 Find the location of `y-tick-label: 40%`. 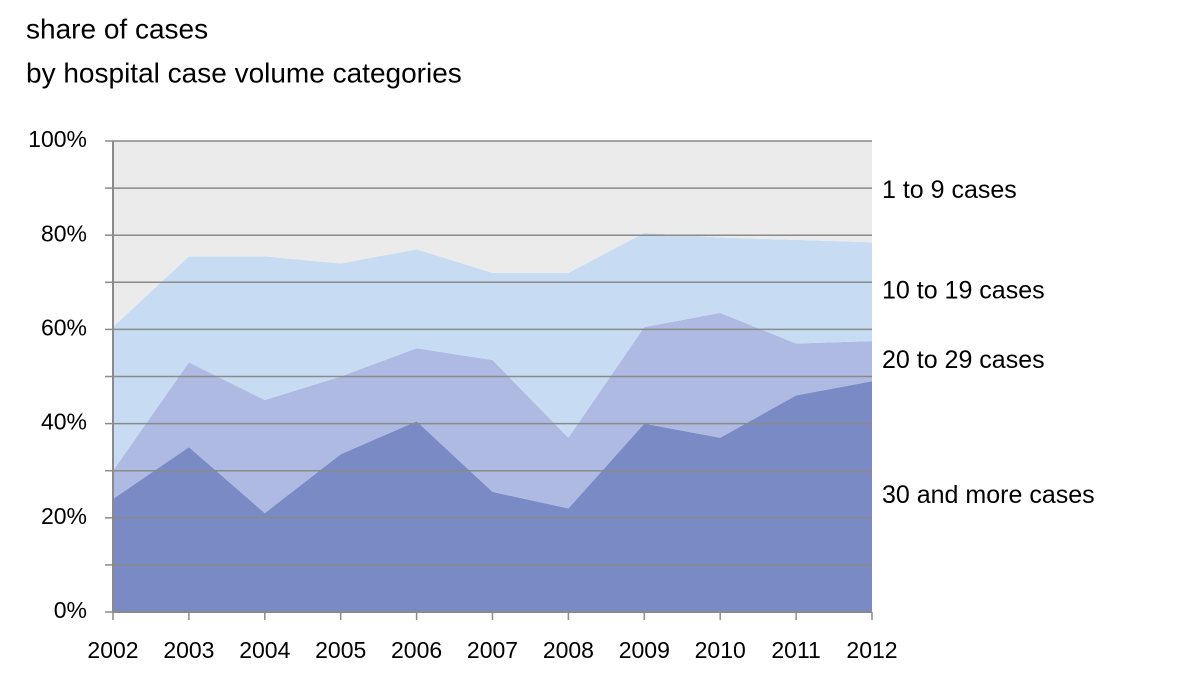

y-tick-label: 40% is located at coordinates (64, 422).